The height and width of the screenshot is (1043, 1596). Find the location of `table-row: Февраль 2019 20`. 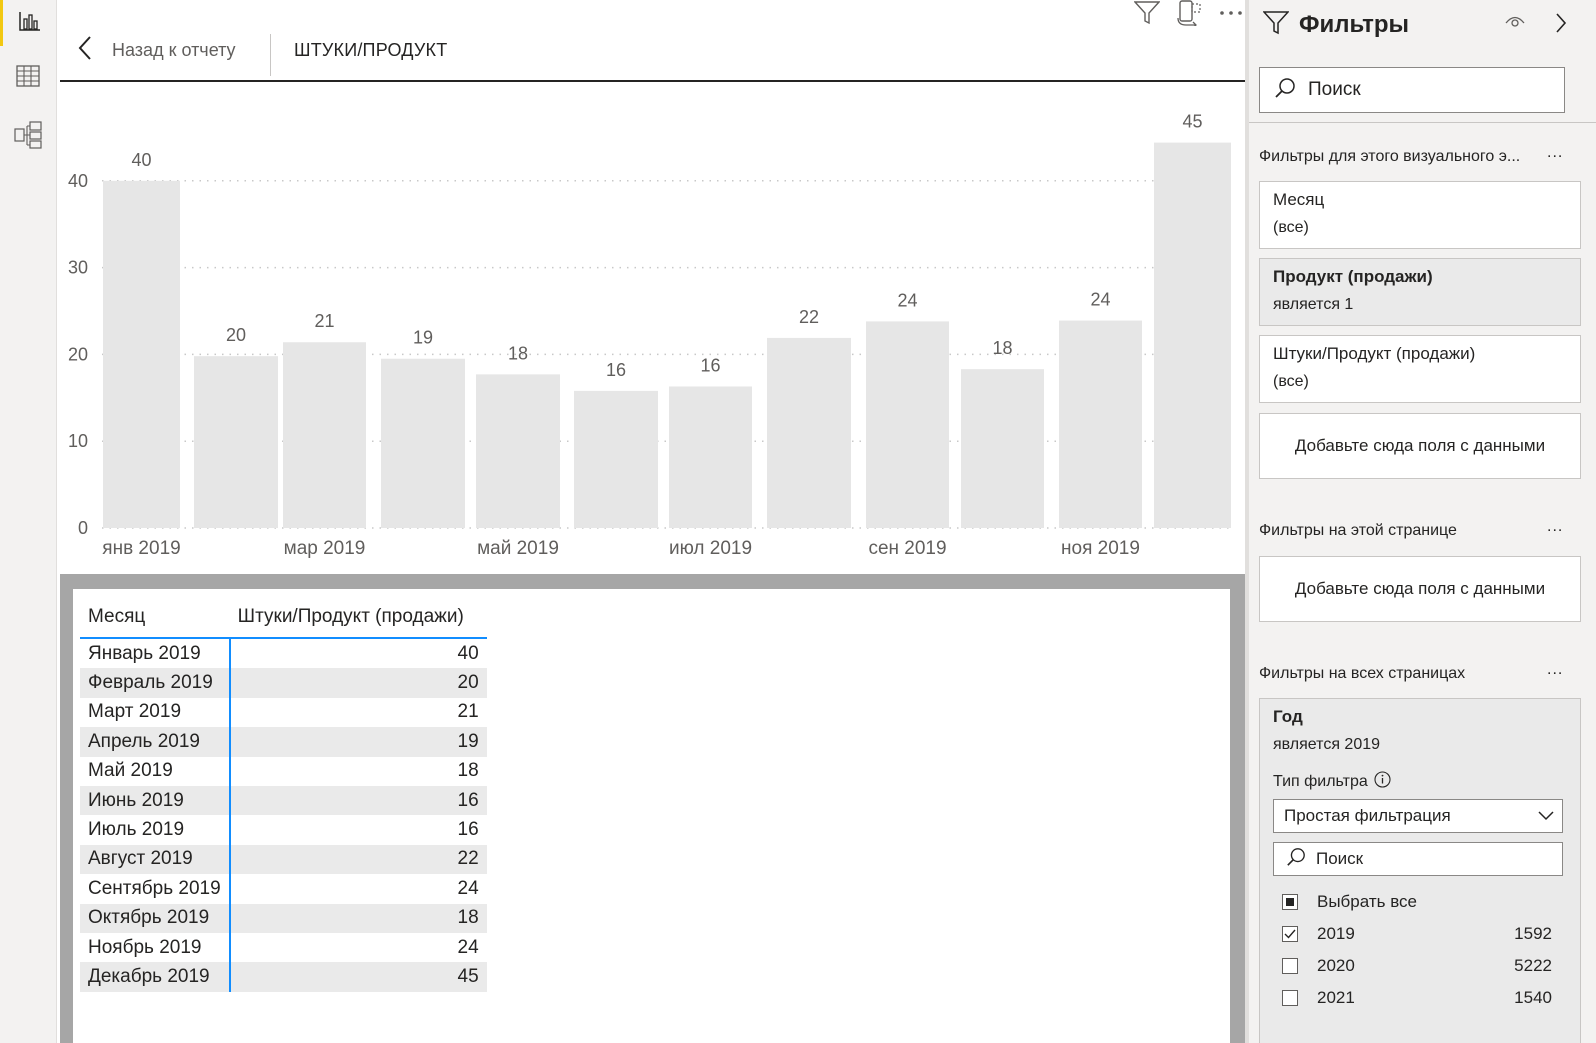

table-row: Февраль 2019 20 is located at coordinates (283, 683).